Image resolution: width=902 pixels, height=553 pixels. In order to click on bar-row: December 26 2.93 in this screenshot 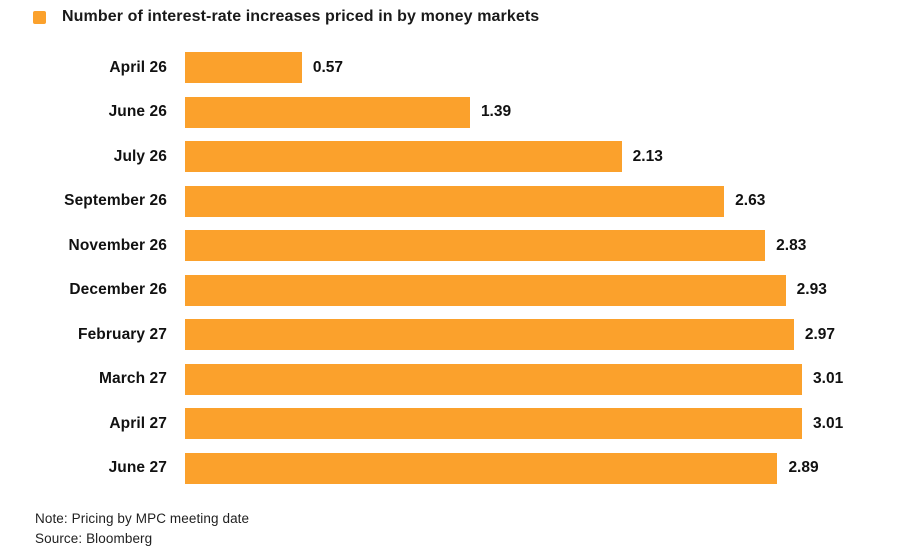, I will do `click(451, 290)`.